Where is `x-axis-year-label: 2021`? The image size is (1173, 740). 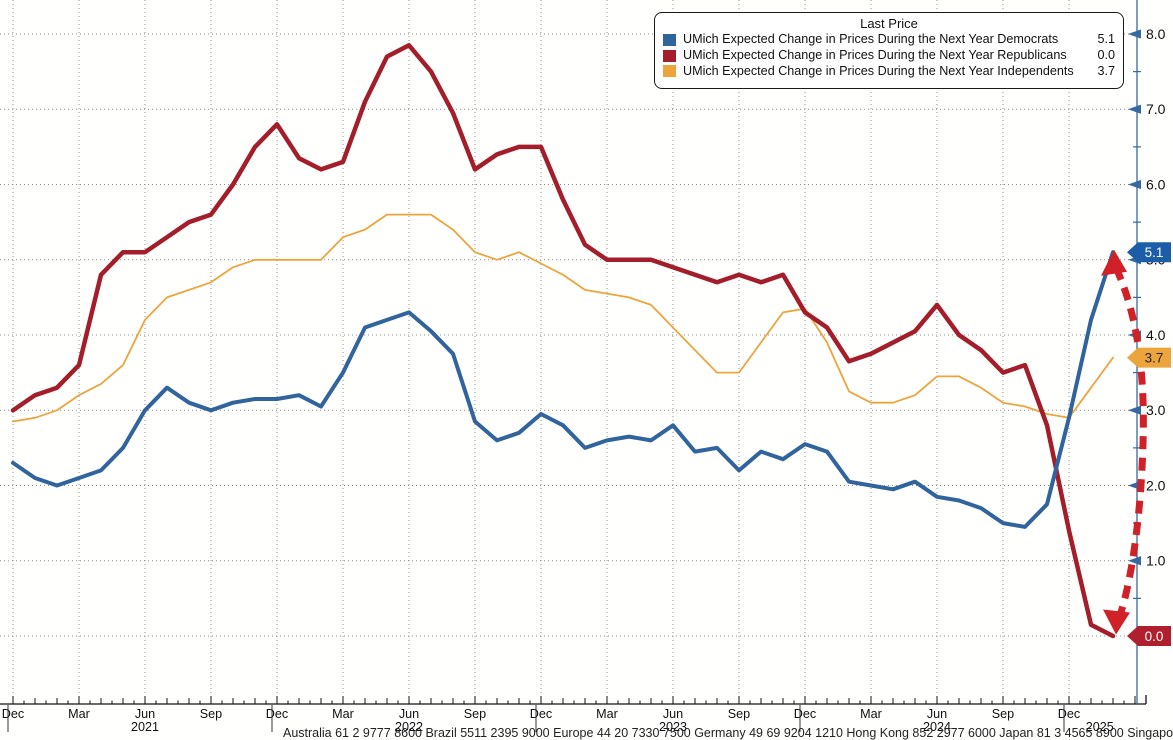 x-axis-year-label: 2021 is located at coordinates (145, 727).